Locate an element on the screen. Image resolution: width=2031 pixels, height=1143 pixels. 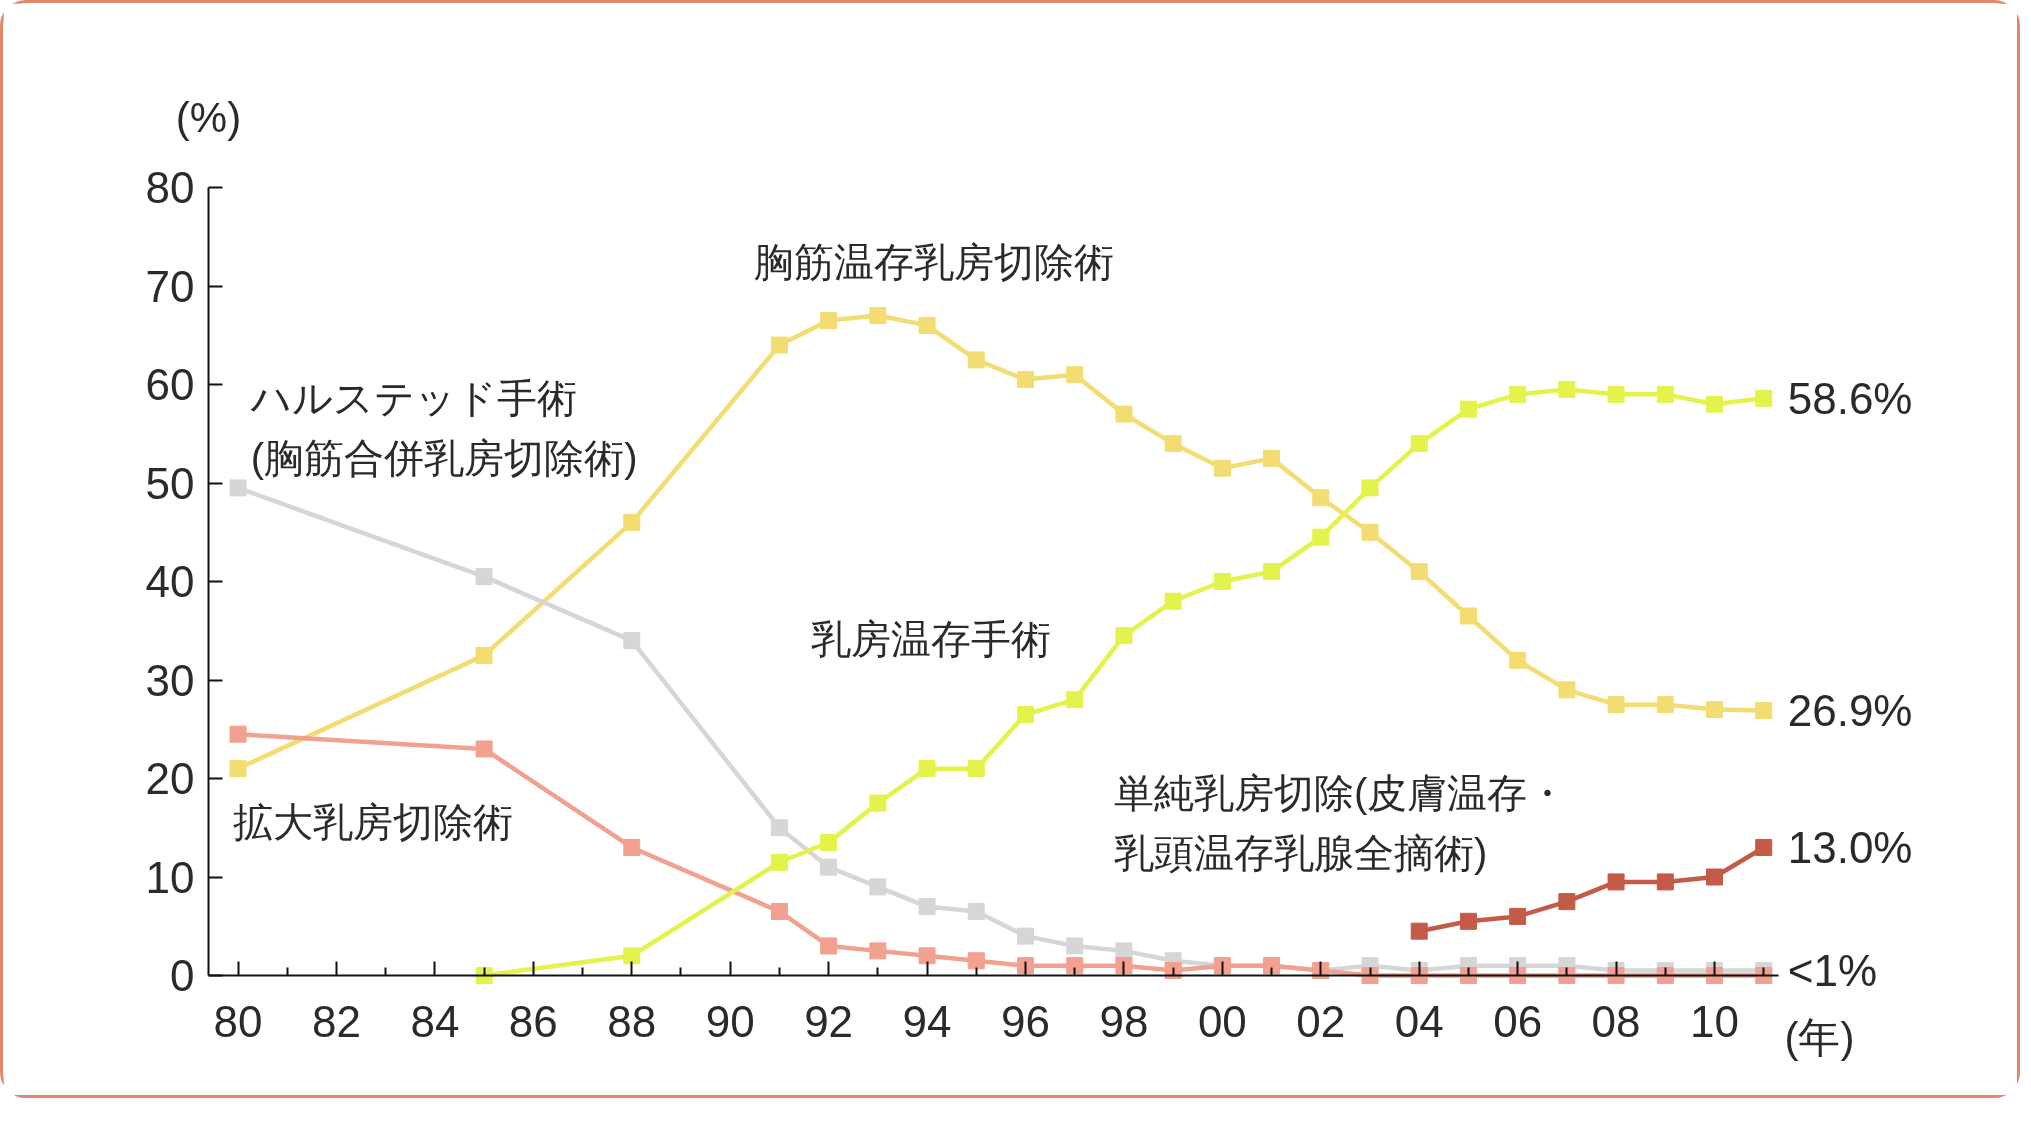
y-tick-label: 30 is located at coordinates (170, 680).